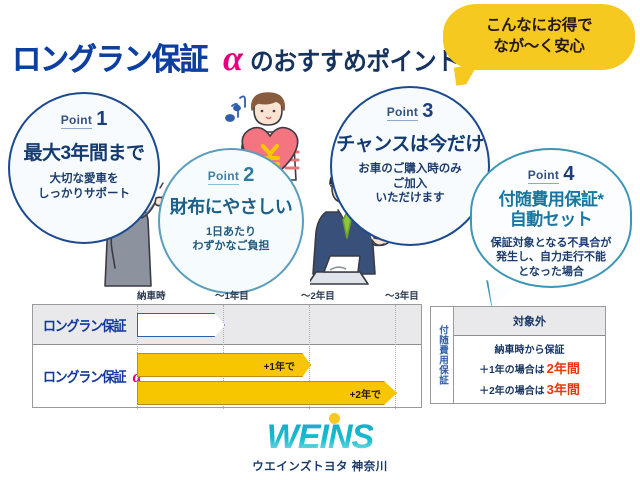 Image resolution: width=640 pixels, height=480 pixels. What do you see at coordinates (233, 58) in the screenshot?
I see `title-alpha: α` at bounding box center [233, 58].